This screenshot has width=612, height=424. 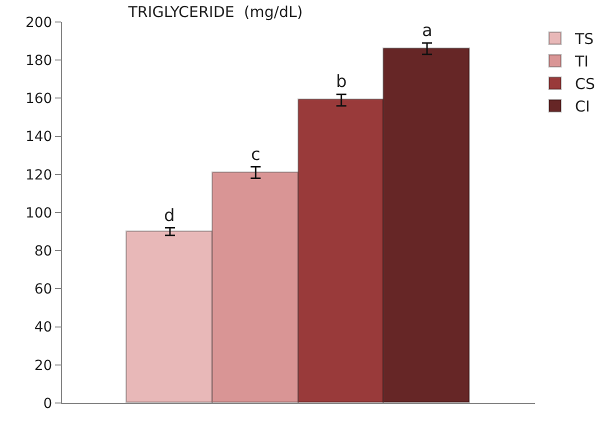 I want to click on y-tick-label: 20, so click(x=43, y=366).